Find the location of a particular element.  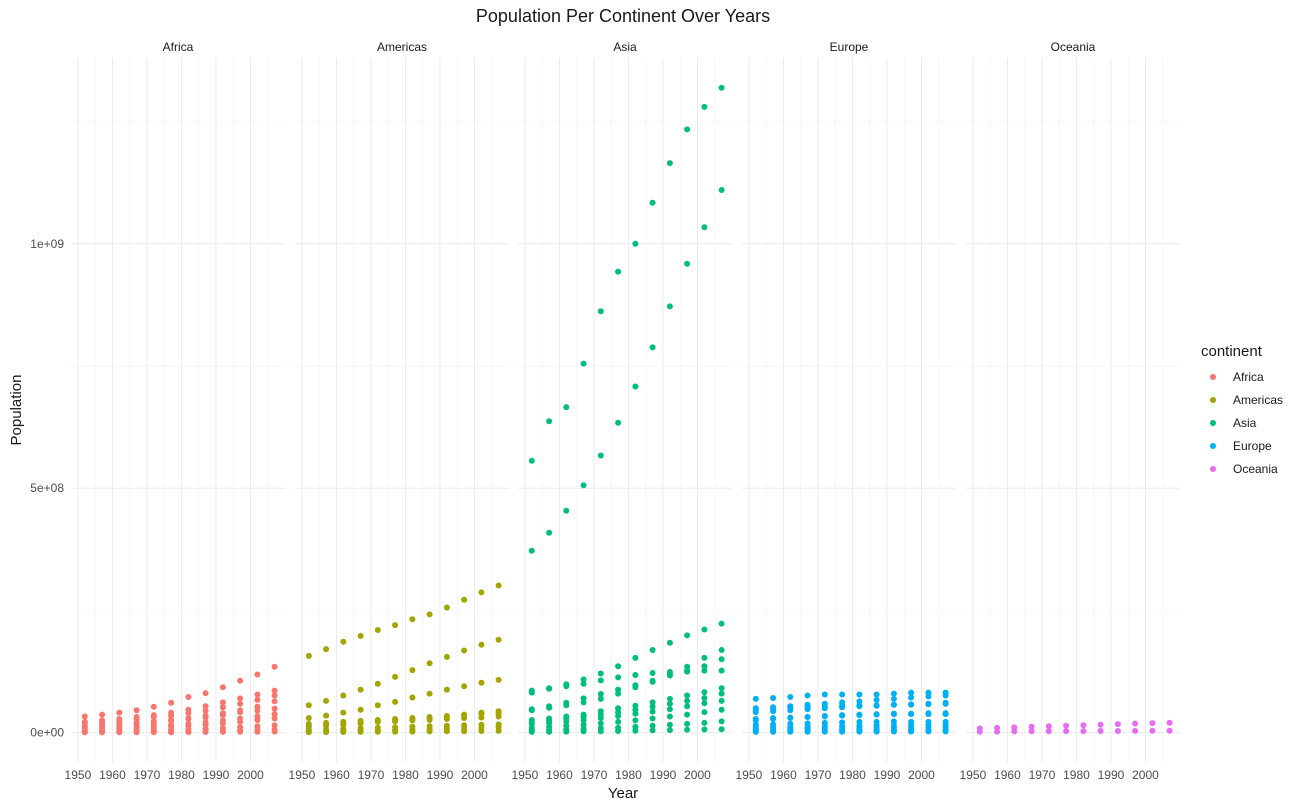

legend-key is located at coordinates (1213, 400).